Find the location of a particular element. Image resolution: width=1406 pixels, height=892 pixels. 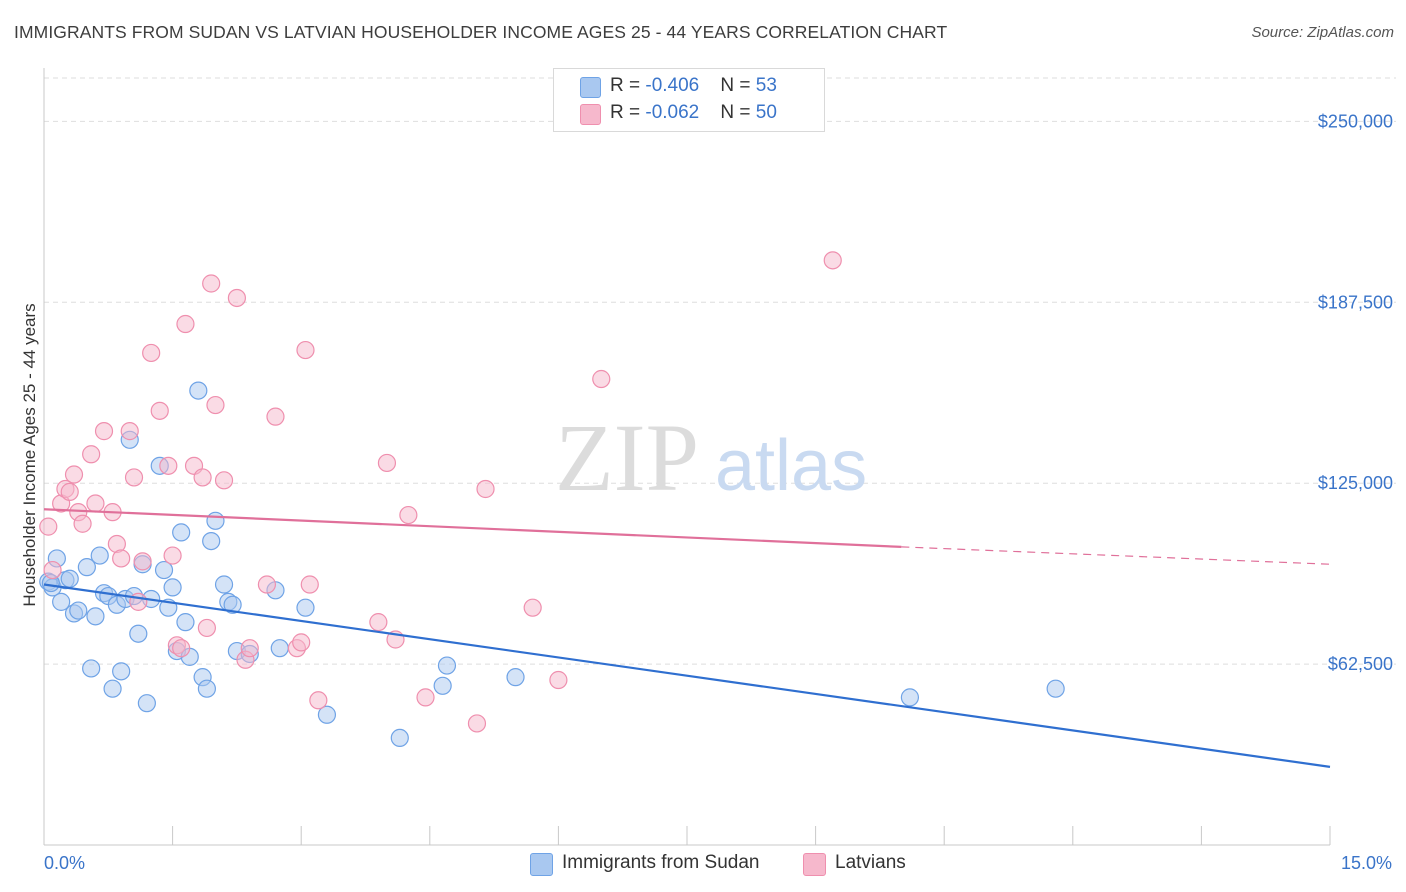

r-value: -0.062 is located at coordinates (672, 112).